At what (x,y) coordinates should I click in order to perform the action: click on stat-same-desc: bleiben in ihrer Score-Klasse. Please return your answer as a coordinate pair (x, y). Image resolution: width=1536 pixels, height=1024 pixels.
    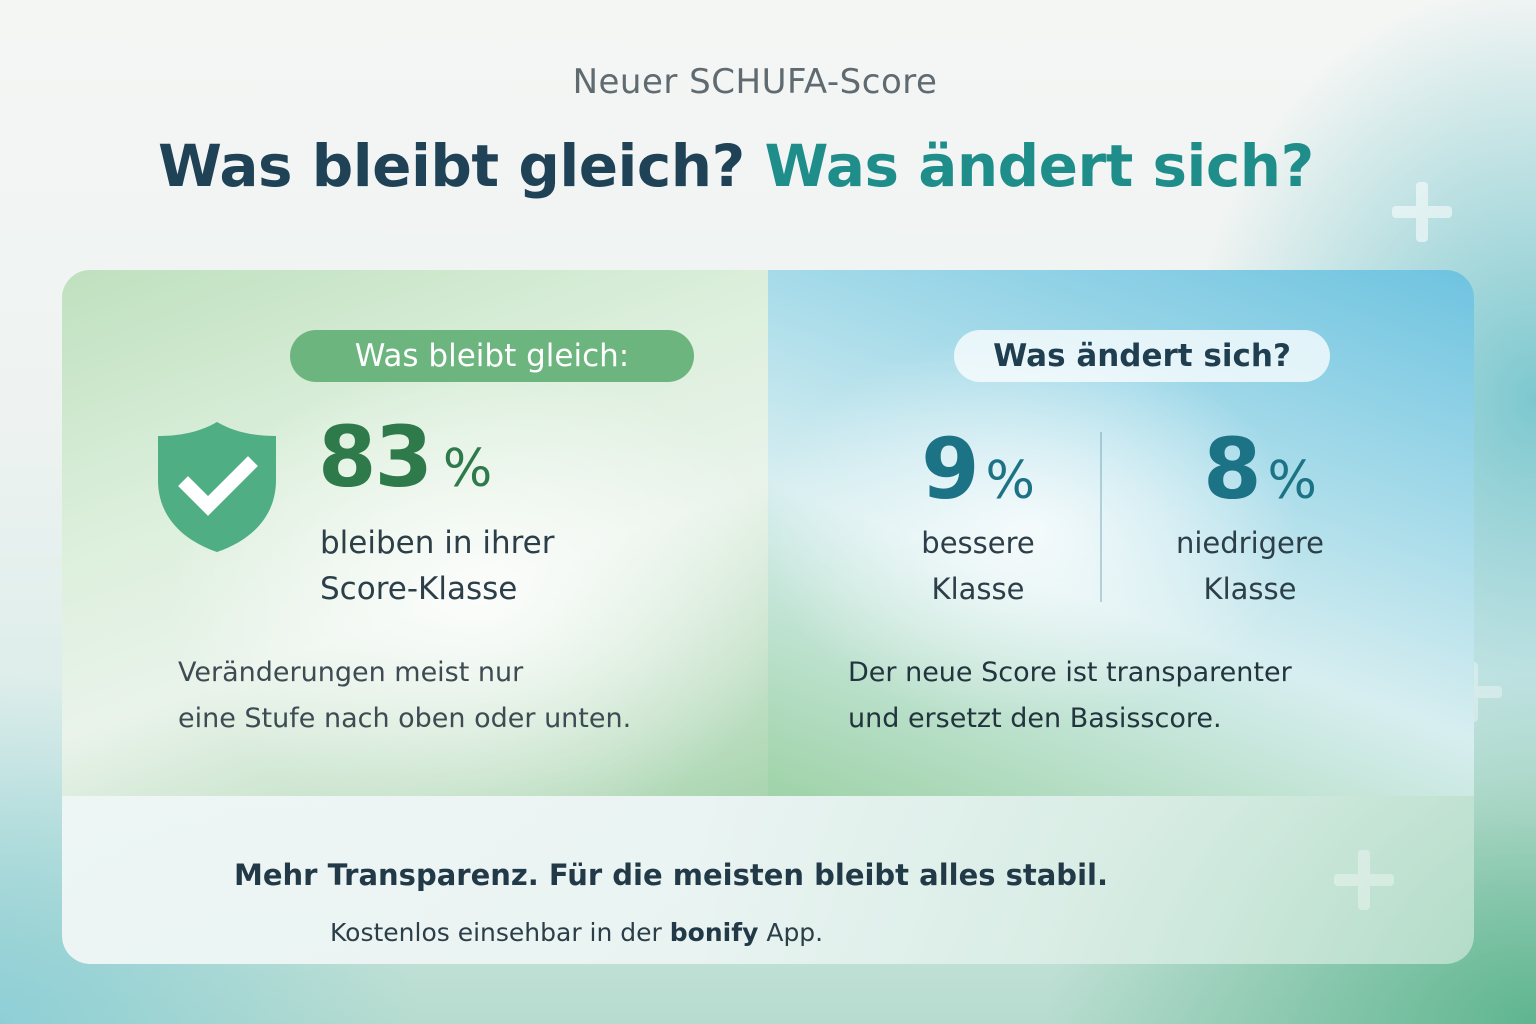
    Looking at the image, I should click on (437, 566).